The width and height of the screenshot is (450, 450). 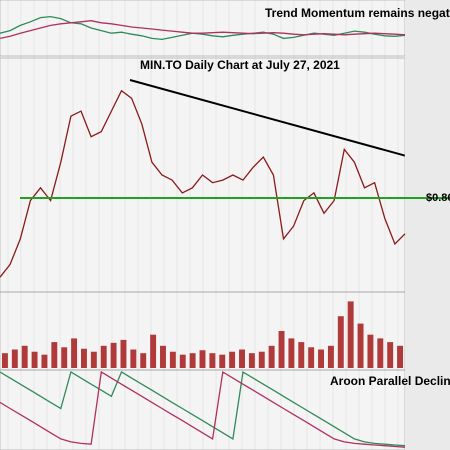 What do you see at coordinates (427, 225) in the screenshot?
I see `axis-strip` at bounding box center [427, 225].